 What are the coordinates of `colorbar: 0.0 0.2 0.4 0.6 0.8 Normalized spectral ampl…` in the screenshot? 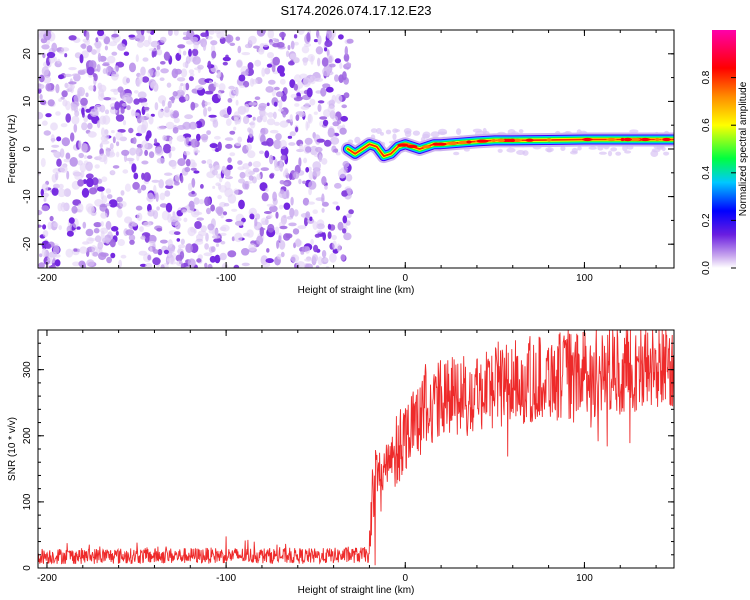 It's located at (725, 152).